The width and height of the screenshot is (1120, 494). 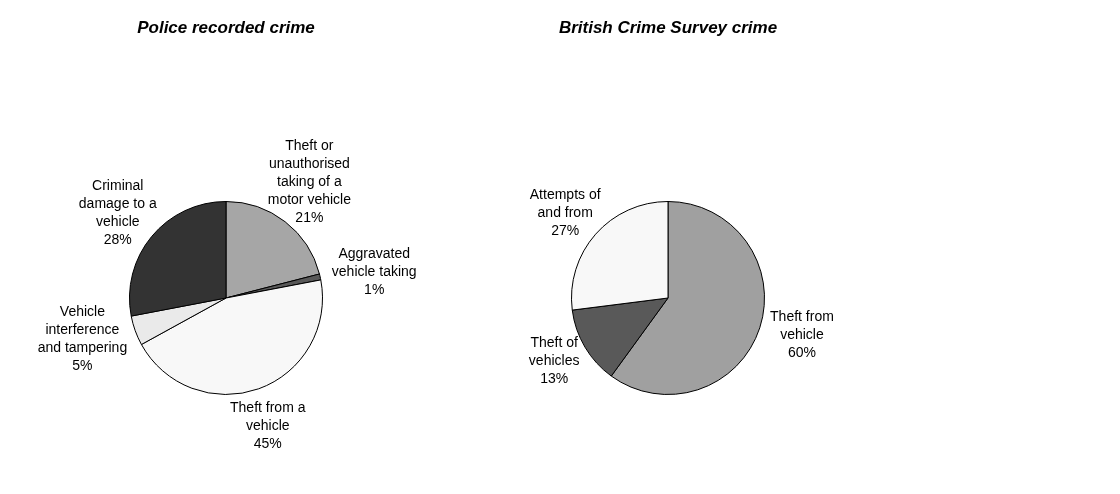 What do you see at coordinates (668, 27) in the screenshot?
I see `chart-title: British Crime Survey crime` at bounding box center [668, 27].